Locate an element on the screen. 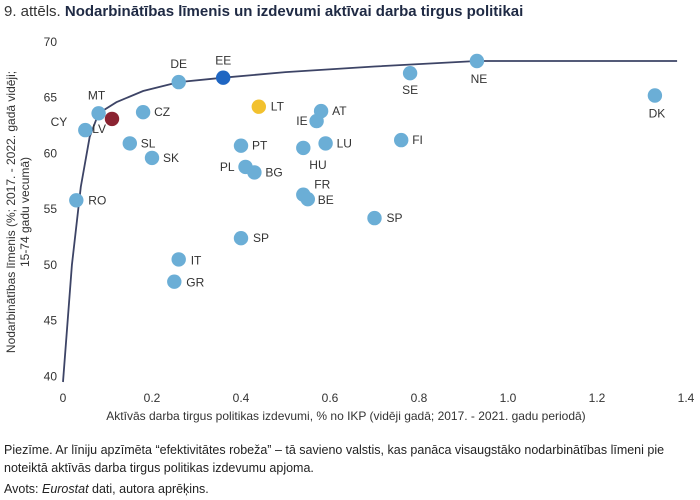  x-tick-label: 0.6 is located at coordinates (330, 398).